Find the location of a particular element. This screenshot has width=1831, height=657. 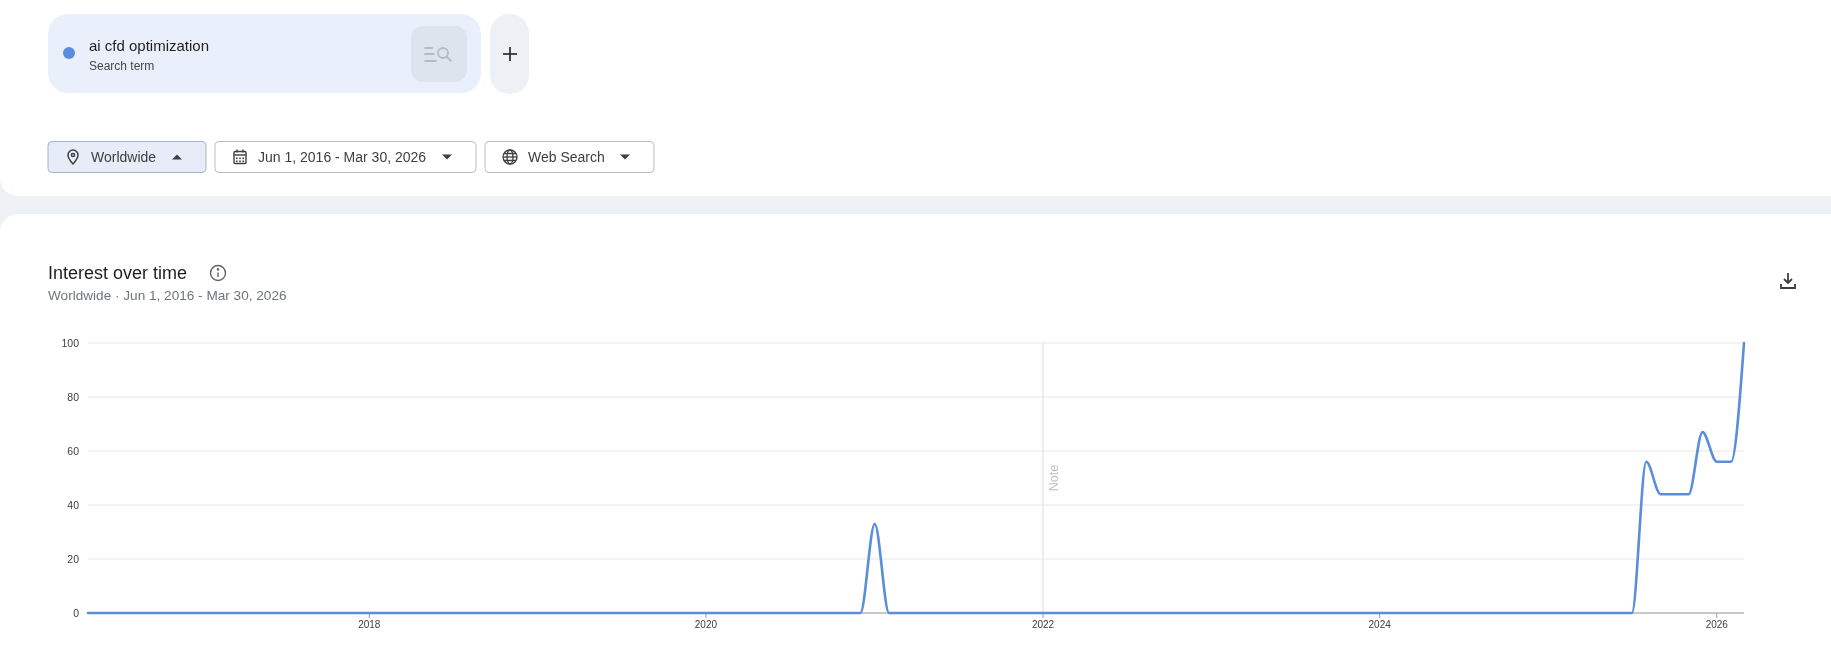

x-tick-label: 2018 is located at coordinates (369, 624).